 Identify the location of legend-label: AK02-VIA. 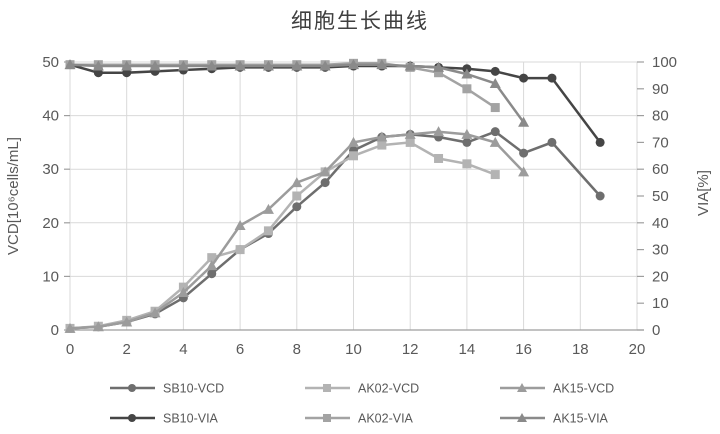
(386, 419).